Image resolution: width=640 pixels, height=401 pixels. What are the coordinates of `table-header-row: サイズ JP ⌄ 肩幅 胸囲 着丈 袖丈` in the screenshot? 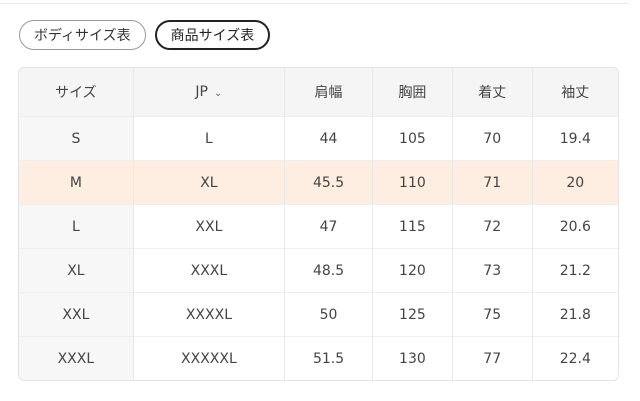 It's located at (318, 92).